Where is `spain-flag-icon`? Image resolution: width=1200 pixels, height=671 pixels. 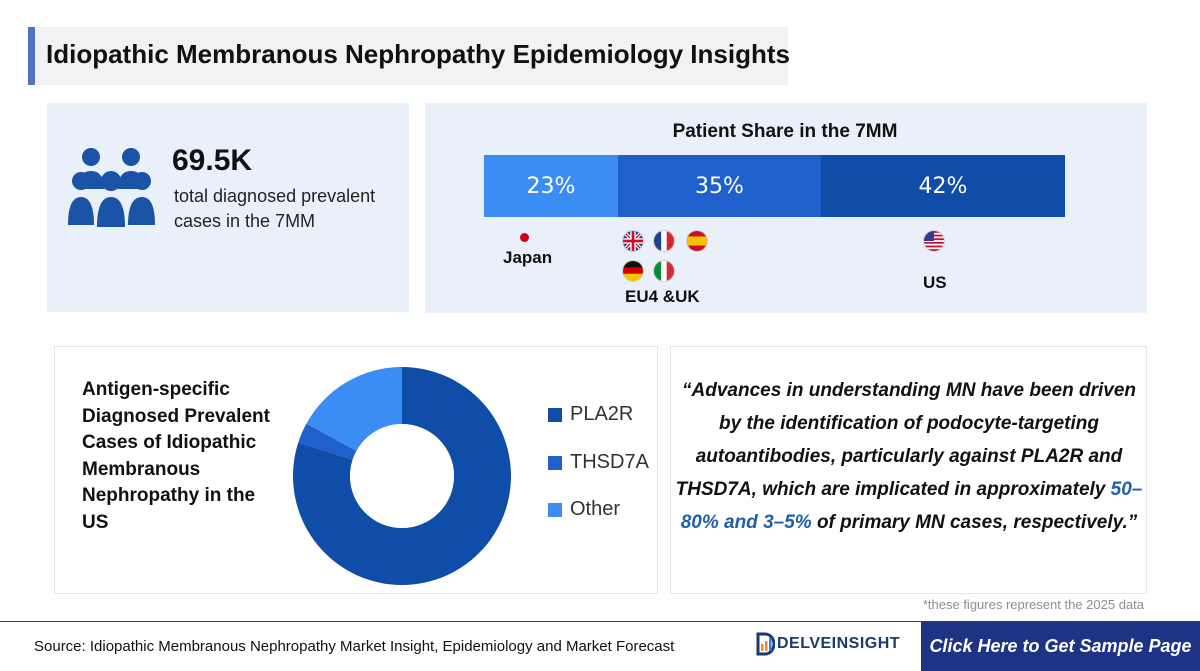
spain-flag-icon is located at coordinates (697, 241).